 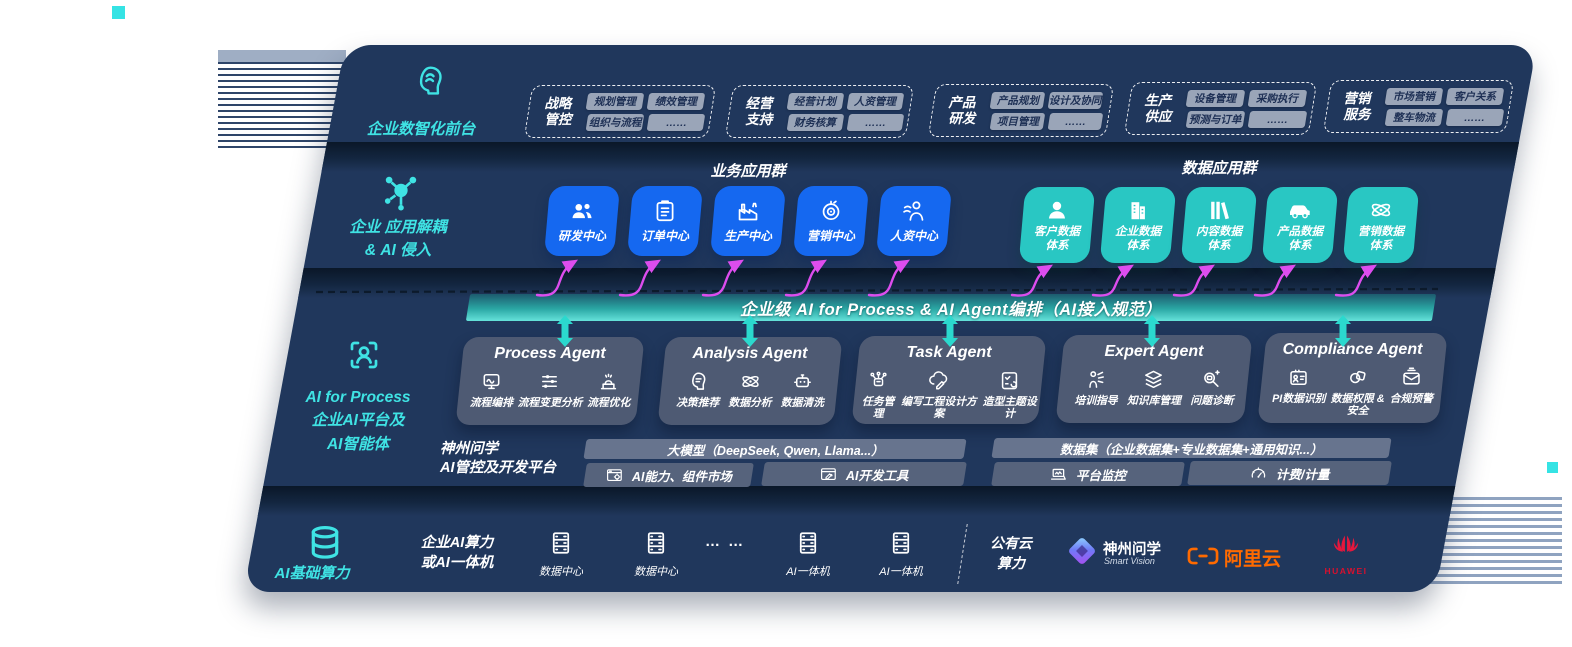 What do you see at coordinates (1058, 474) in the screenshot?
I see `laptop-chart-icon` at bounding box center [1058, 474].